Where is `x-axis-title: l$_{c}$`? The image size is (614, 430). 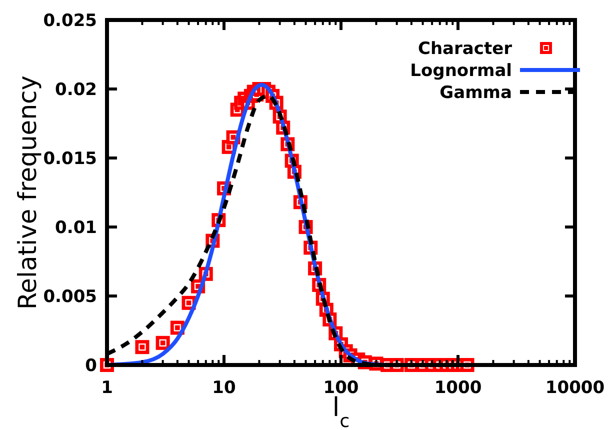
x-axis-title: l$_{c}$ is located at coordinates (341, 411).